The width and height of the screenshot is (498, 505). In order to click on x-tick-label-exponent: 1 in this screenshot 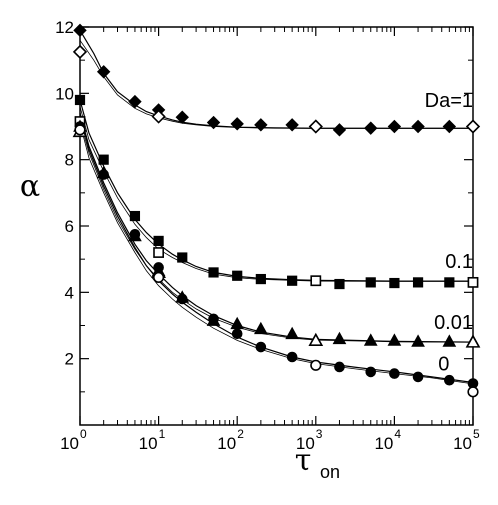, I will do `click(162, 434)`.